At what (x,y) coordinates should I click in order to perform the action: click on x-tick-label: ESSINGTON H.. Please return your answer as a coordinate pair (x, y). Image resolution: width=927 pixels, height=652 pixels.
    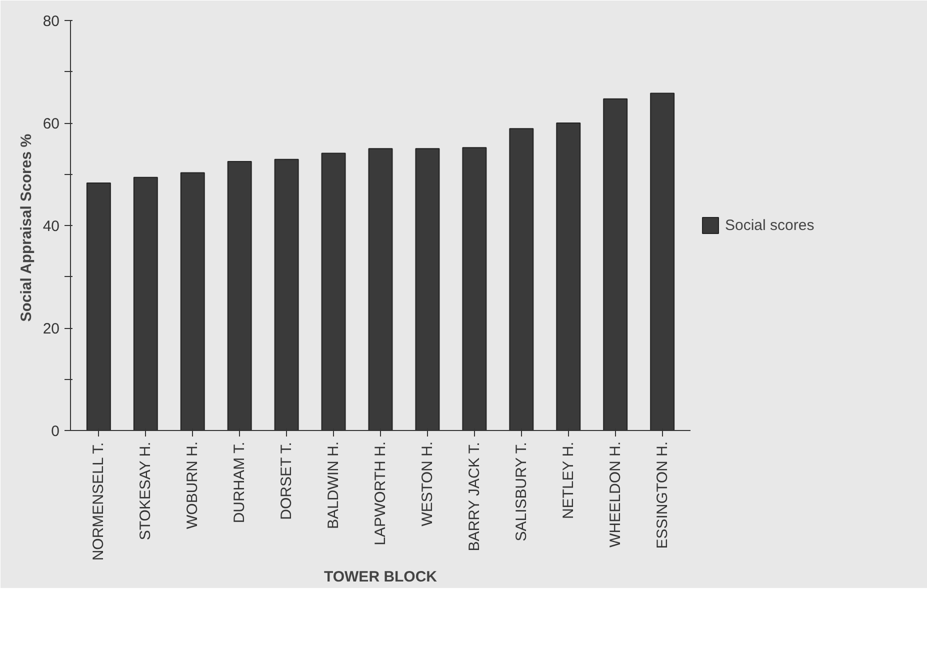
    Looking at the image, I should click on (662, 495).